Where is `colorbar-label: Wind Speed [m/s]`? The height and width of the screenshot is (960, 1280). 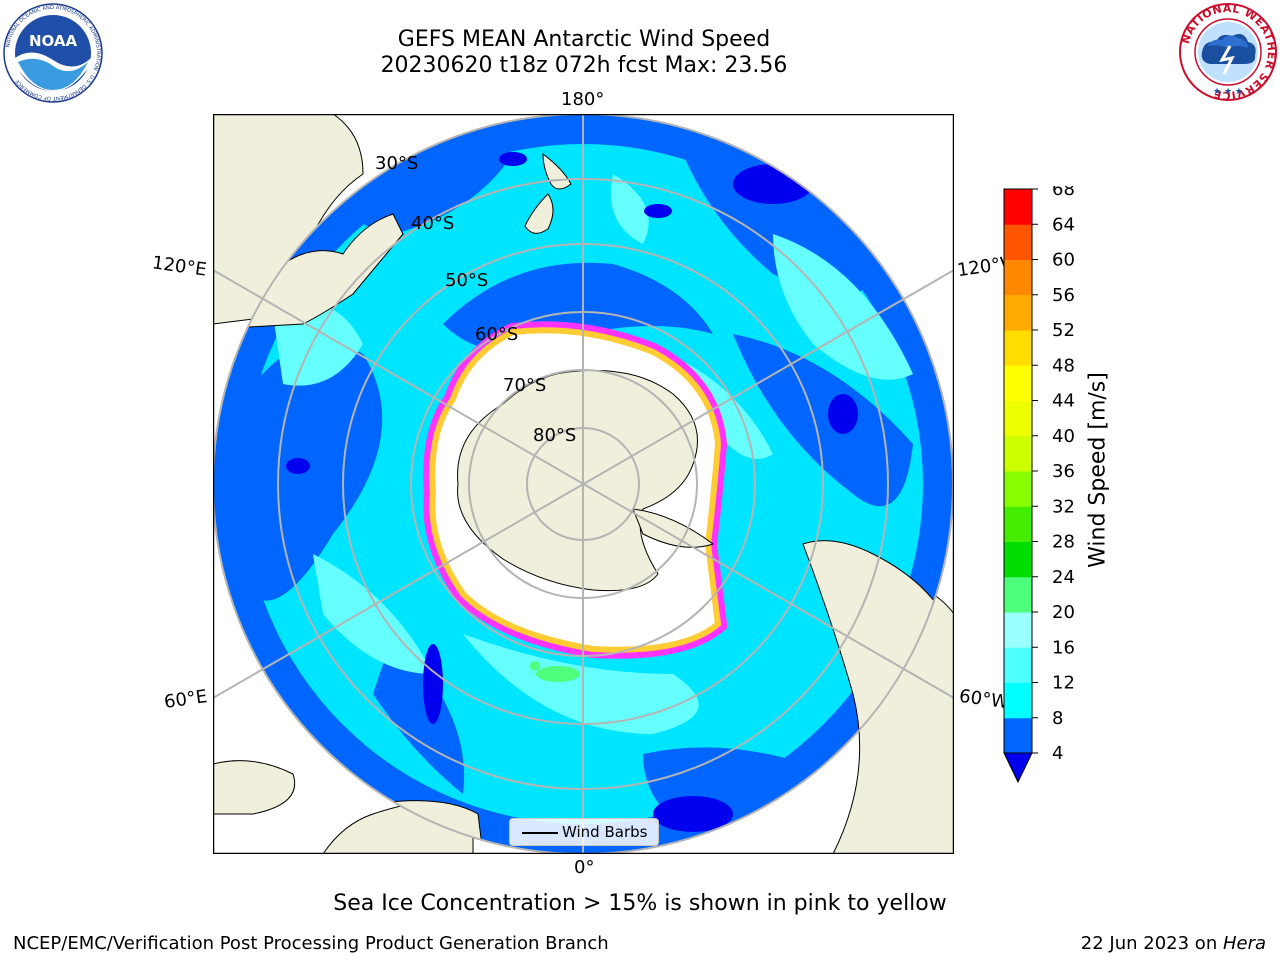
colorbar-label: Wind Speed [m/s] is located at coordinates (1098, 470).